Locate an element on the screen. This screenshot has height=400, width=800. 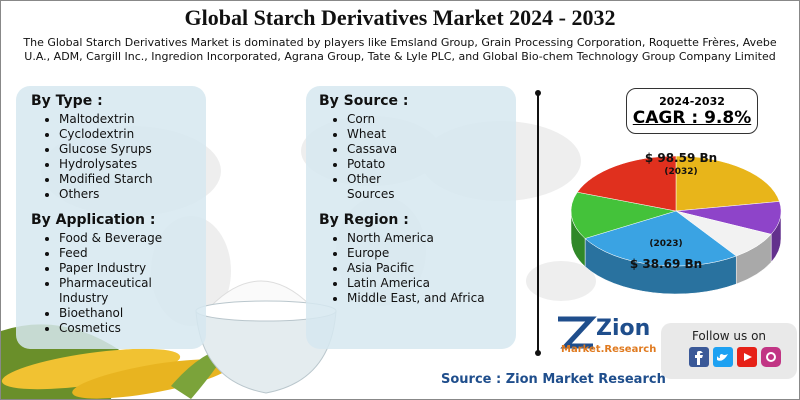
cagr: CAGR : 9.8% is located at coordinates (692, 118).